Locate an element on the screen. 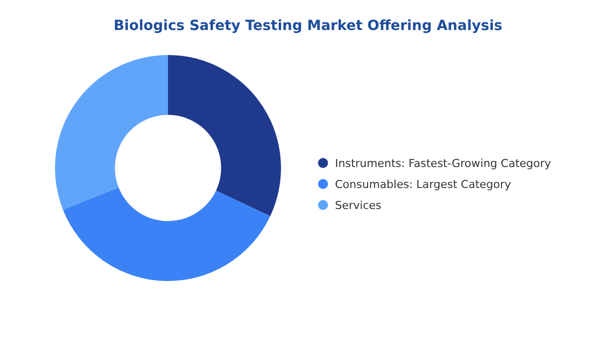 The image size is (600, 337). legend-label: Instruments: Fastest-Growing Category is located at coordinates (443, 163).